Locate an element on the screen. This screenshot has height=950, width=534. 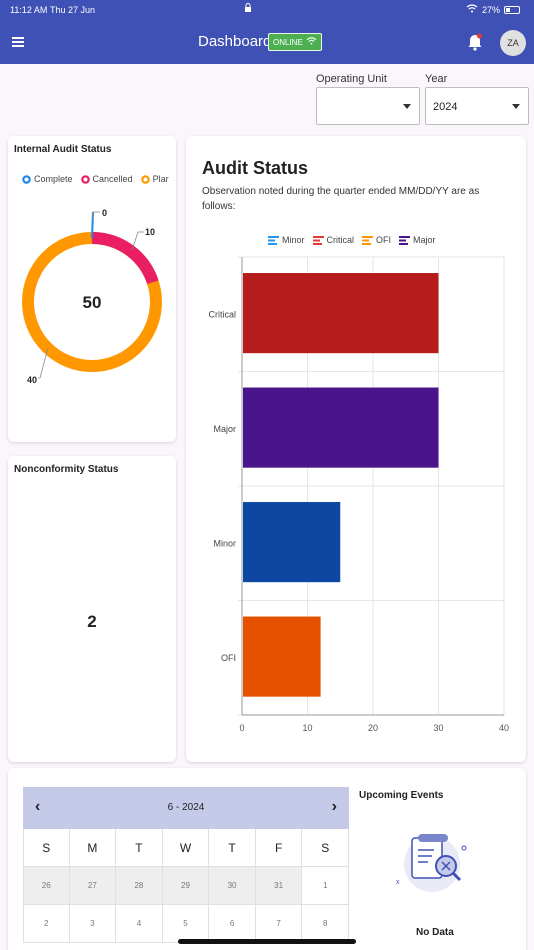
next-month-button: › is located at coordinates (334, 806).